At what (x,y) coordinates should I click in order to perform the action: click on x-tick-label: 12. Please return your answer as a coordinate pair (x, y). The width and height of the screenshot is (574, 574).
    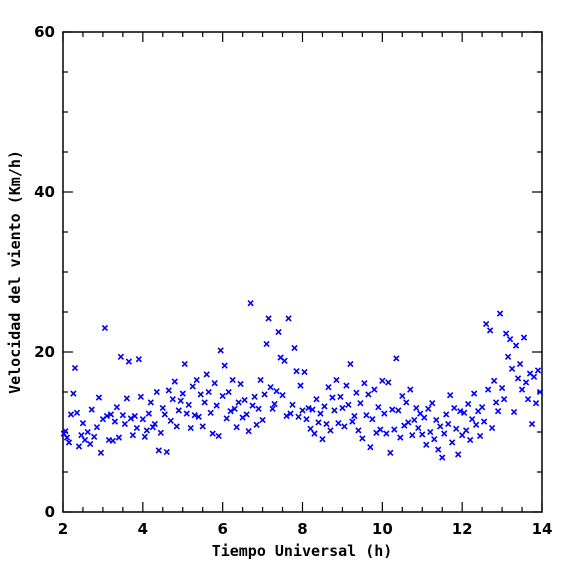
    Looking at the image, I should click on (462, 529).